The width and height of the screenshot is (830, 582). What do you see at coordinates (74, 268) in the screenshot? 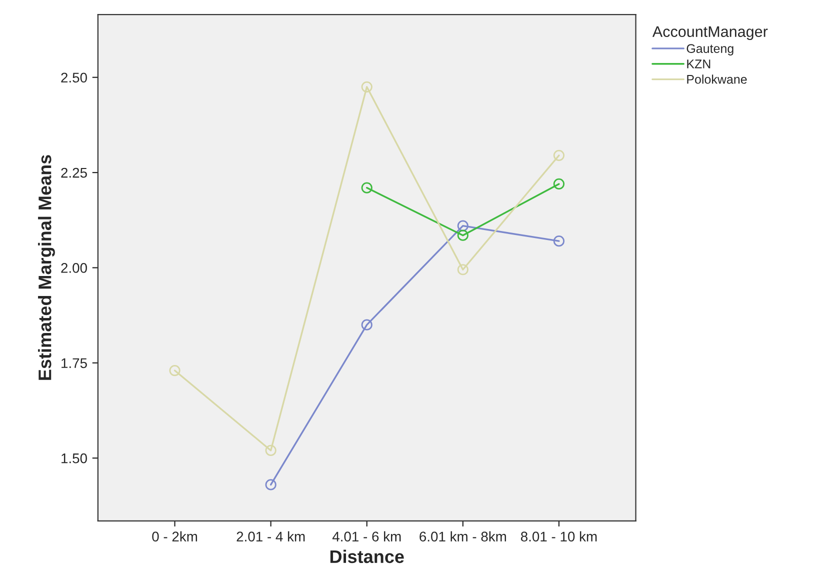
I see `y-tick-label: 2.00` at bounding box center [74, 268].